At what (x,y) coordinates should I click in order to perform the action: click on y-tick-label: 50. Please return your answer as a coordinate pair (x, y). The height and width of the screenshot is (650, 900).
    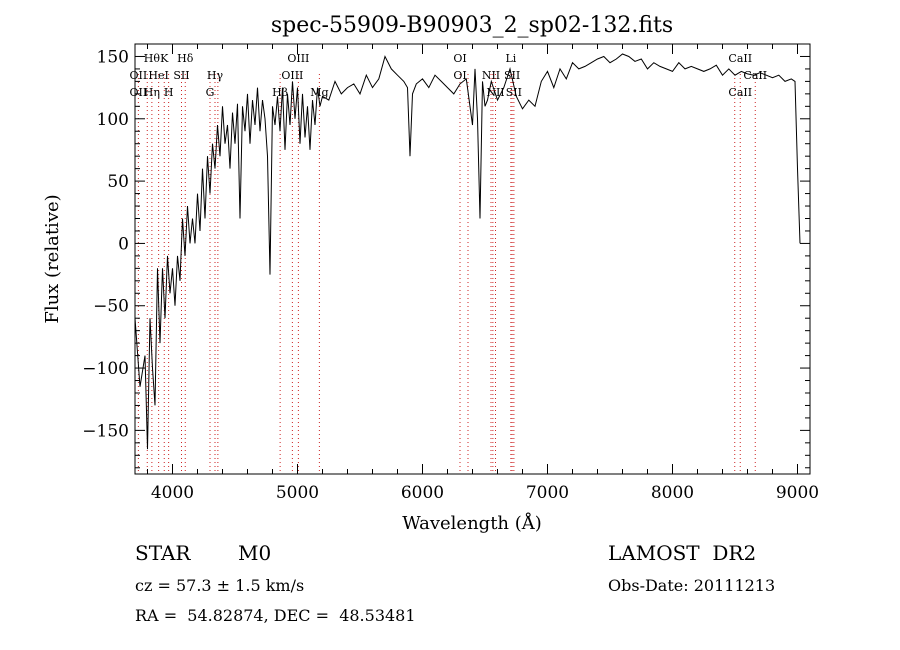
    Looking at the image, I should click on (118, 182).